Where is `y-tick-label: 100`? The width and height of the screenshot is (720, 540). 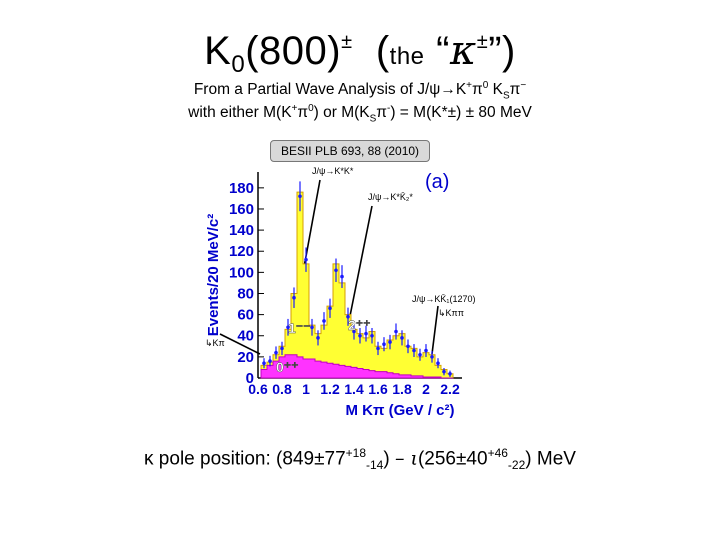
y-tick-label: 100 is located at coordinates (241, 272).